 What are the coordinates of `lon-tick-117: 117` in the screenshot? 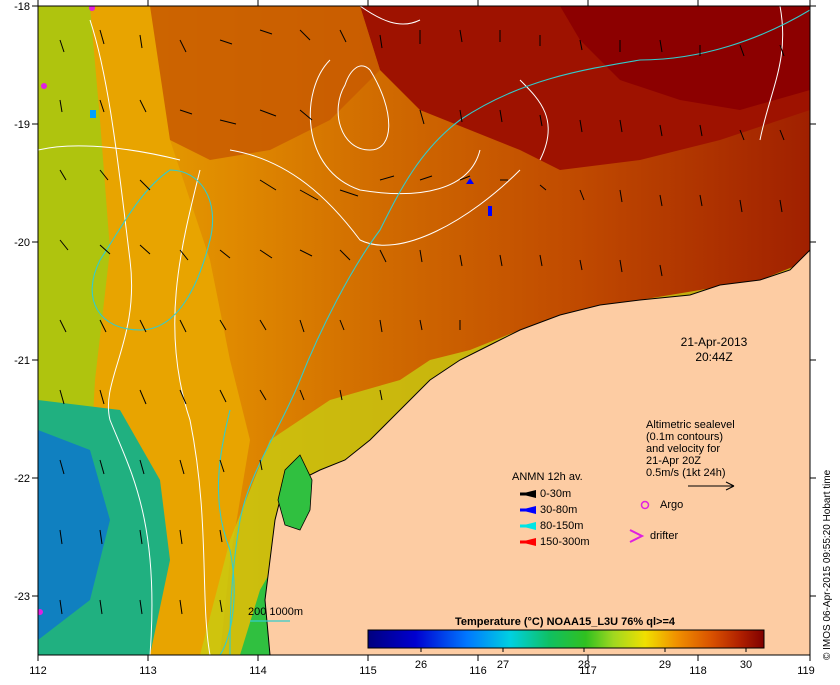 It's located at (588, 671).